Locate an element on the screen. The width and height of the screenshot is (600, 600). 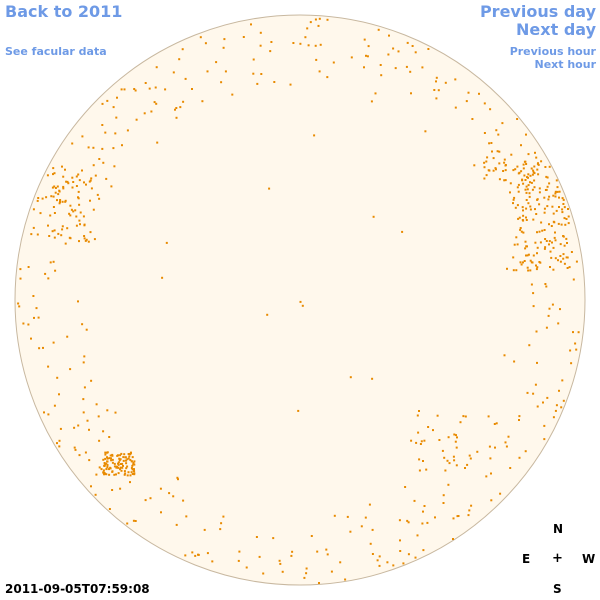
previous-hour-link: Previous hour is located at coordinates (552, 51).